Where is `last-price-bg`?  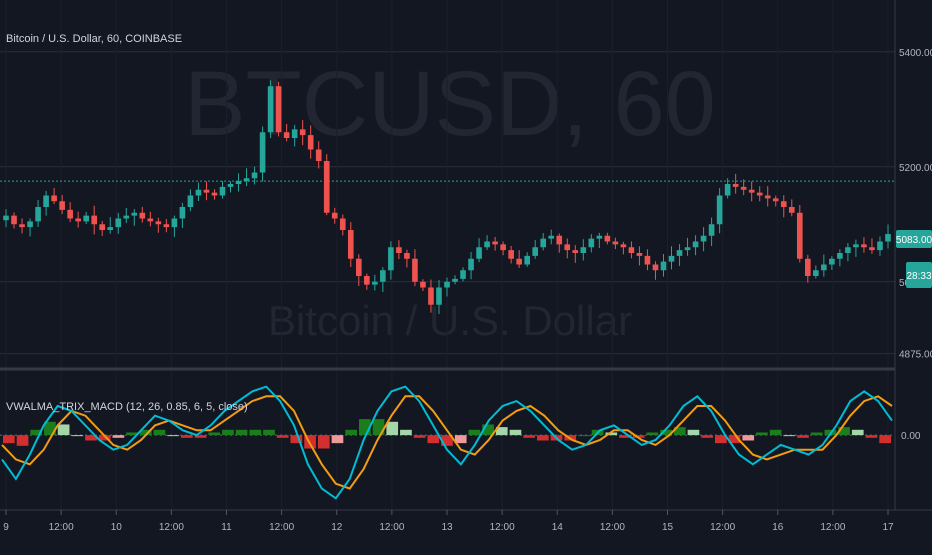
last-price-bg is located at coordinates (914, 239).